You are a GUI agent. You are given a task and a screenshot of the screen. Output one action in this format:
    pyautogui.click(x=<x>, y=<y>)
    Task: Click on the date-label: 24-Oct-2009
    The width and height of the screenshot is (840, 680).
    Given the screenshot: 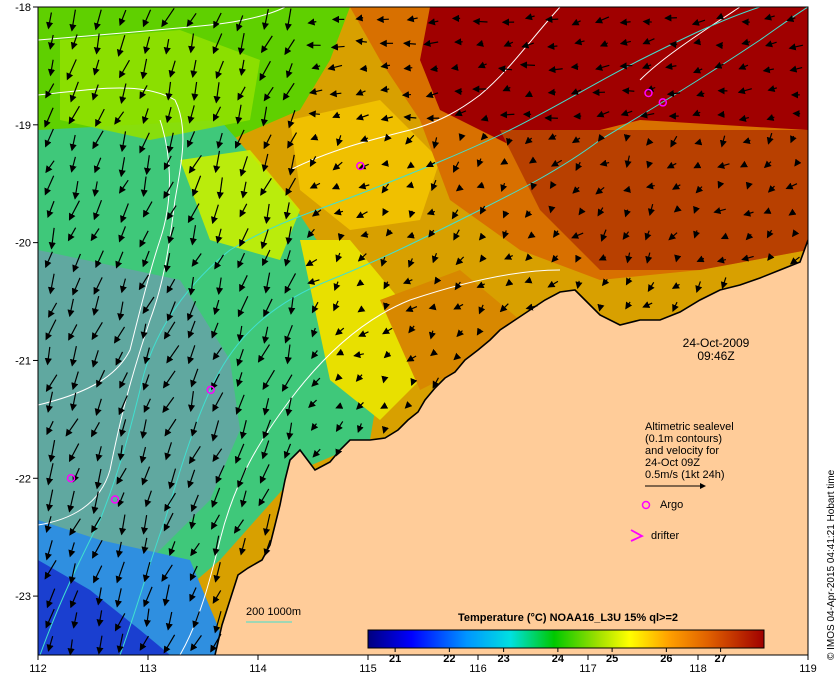 What is the action you would take?
    pyautogui.click(x=716, y=343)
    